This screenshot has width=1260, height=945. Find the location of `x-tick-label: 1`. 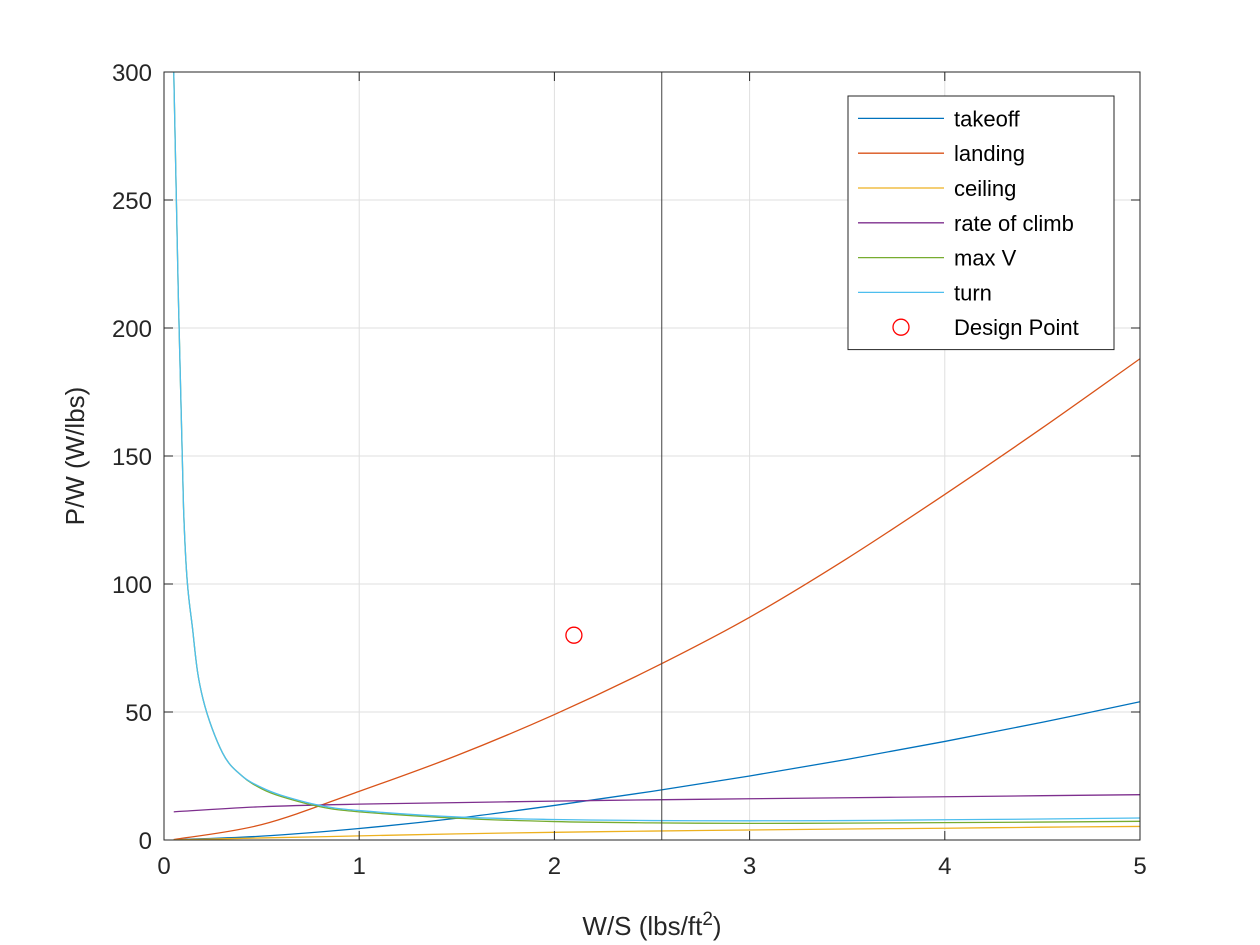

x-tick-label: 1 is located at coordinates (359, 866).